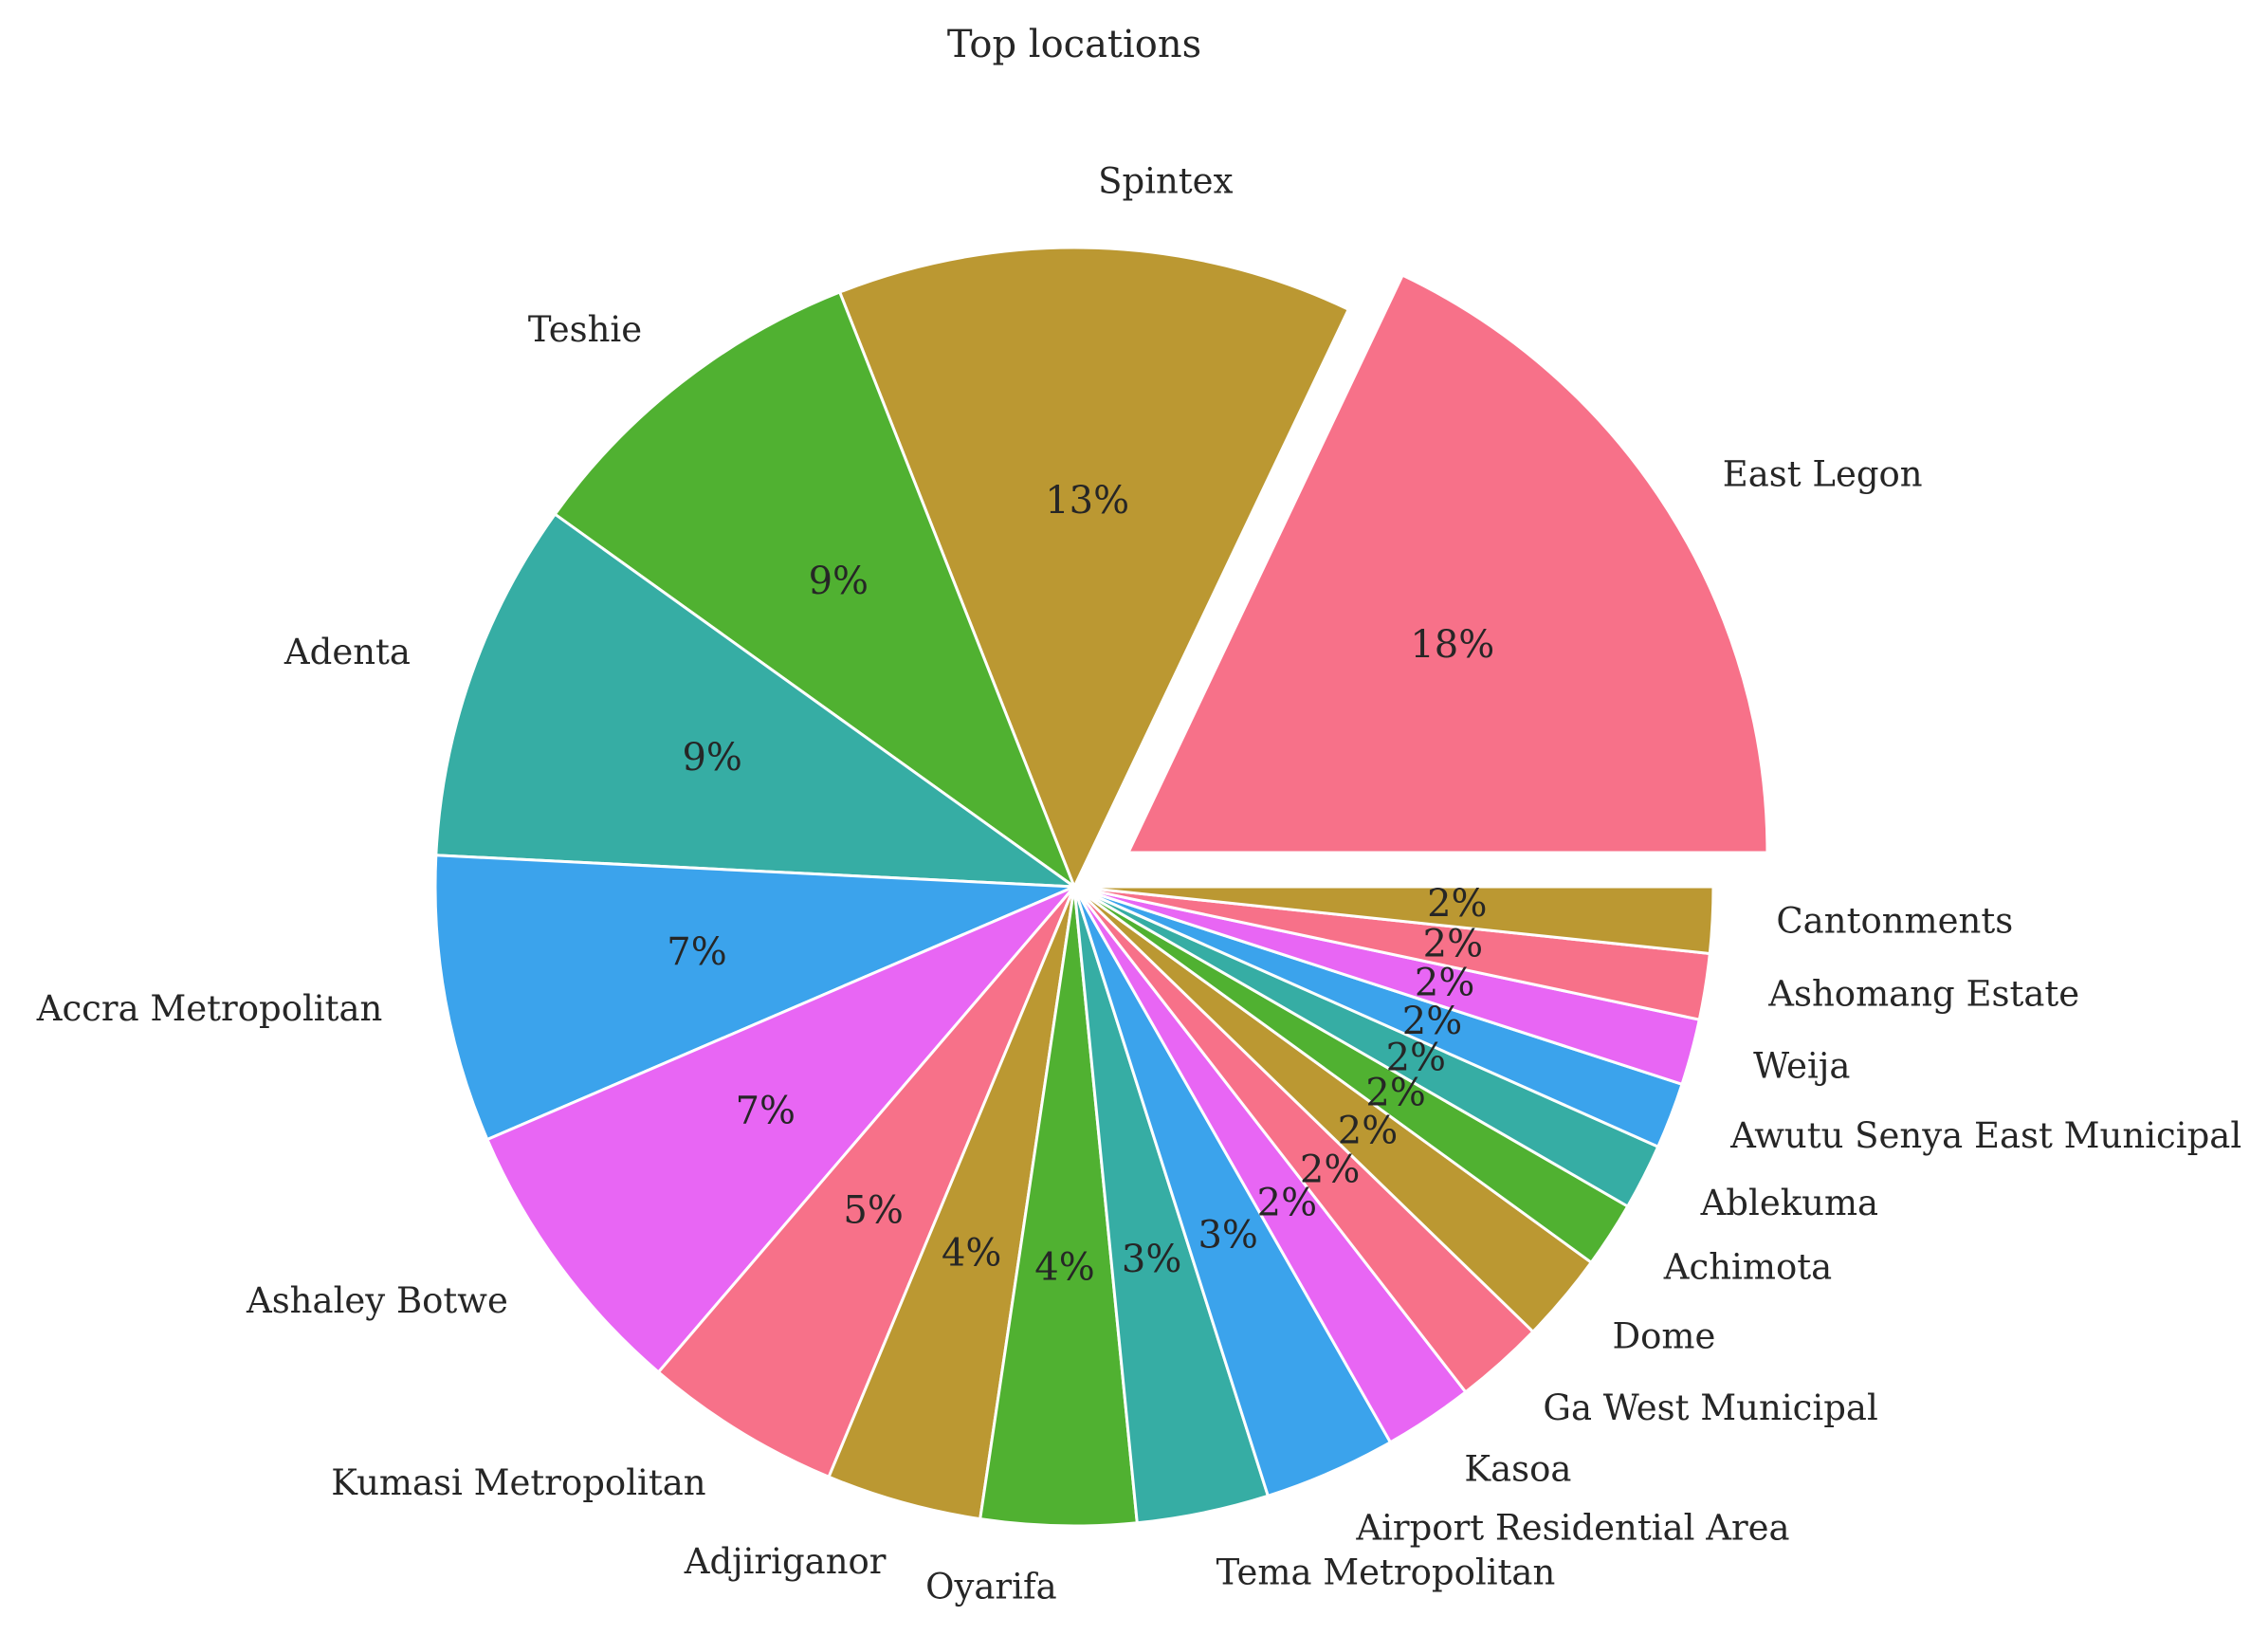 This screenshot has height=1635, width=2268. What do you see at coordinates (209, 1008) in the screenshot?
I see `slice-label-accra-metropolitan: Accra Metropolitan` at bounding box center [209, 1008].